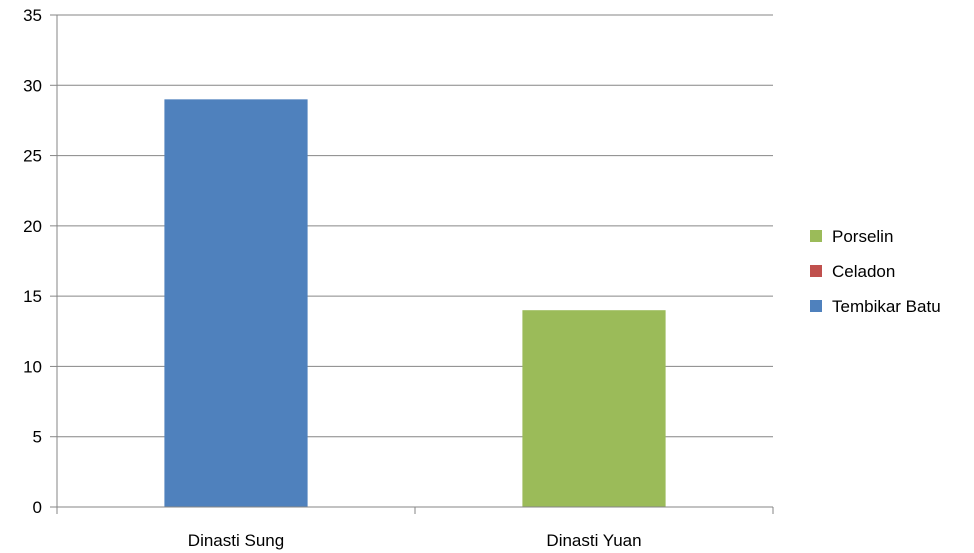  Describe the element at coordinates (32, 85) in the screenshot. I see `y-tick-label: 30` at that location.